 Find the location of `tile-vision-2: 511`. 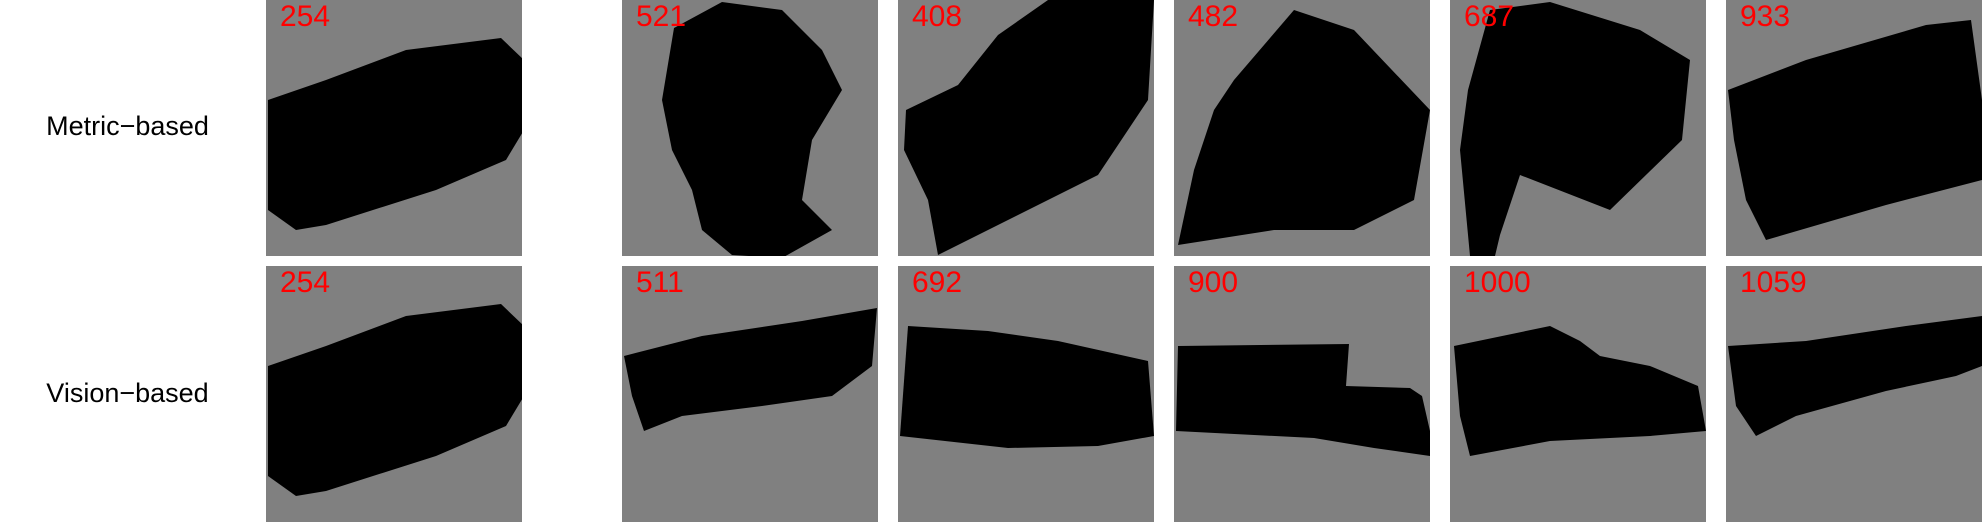

tile-vision-2: 511 is located at coordinates (750, 394).